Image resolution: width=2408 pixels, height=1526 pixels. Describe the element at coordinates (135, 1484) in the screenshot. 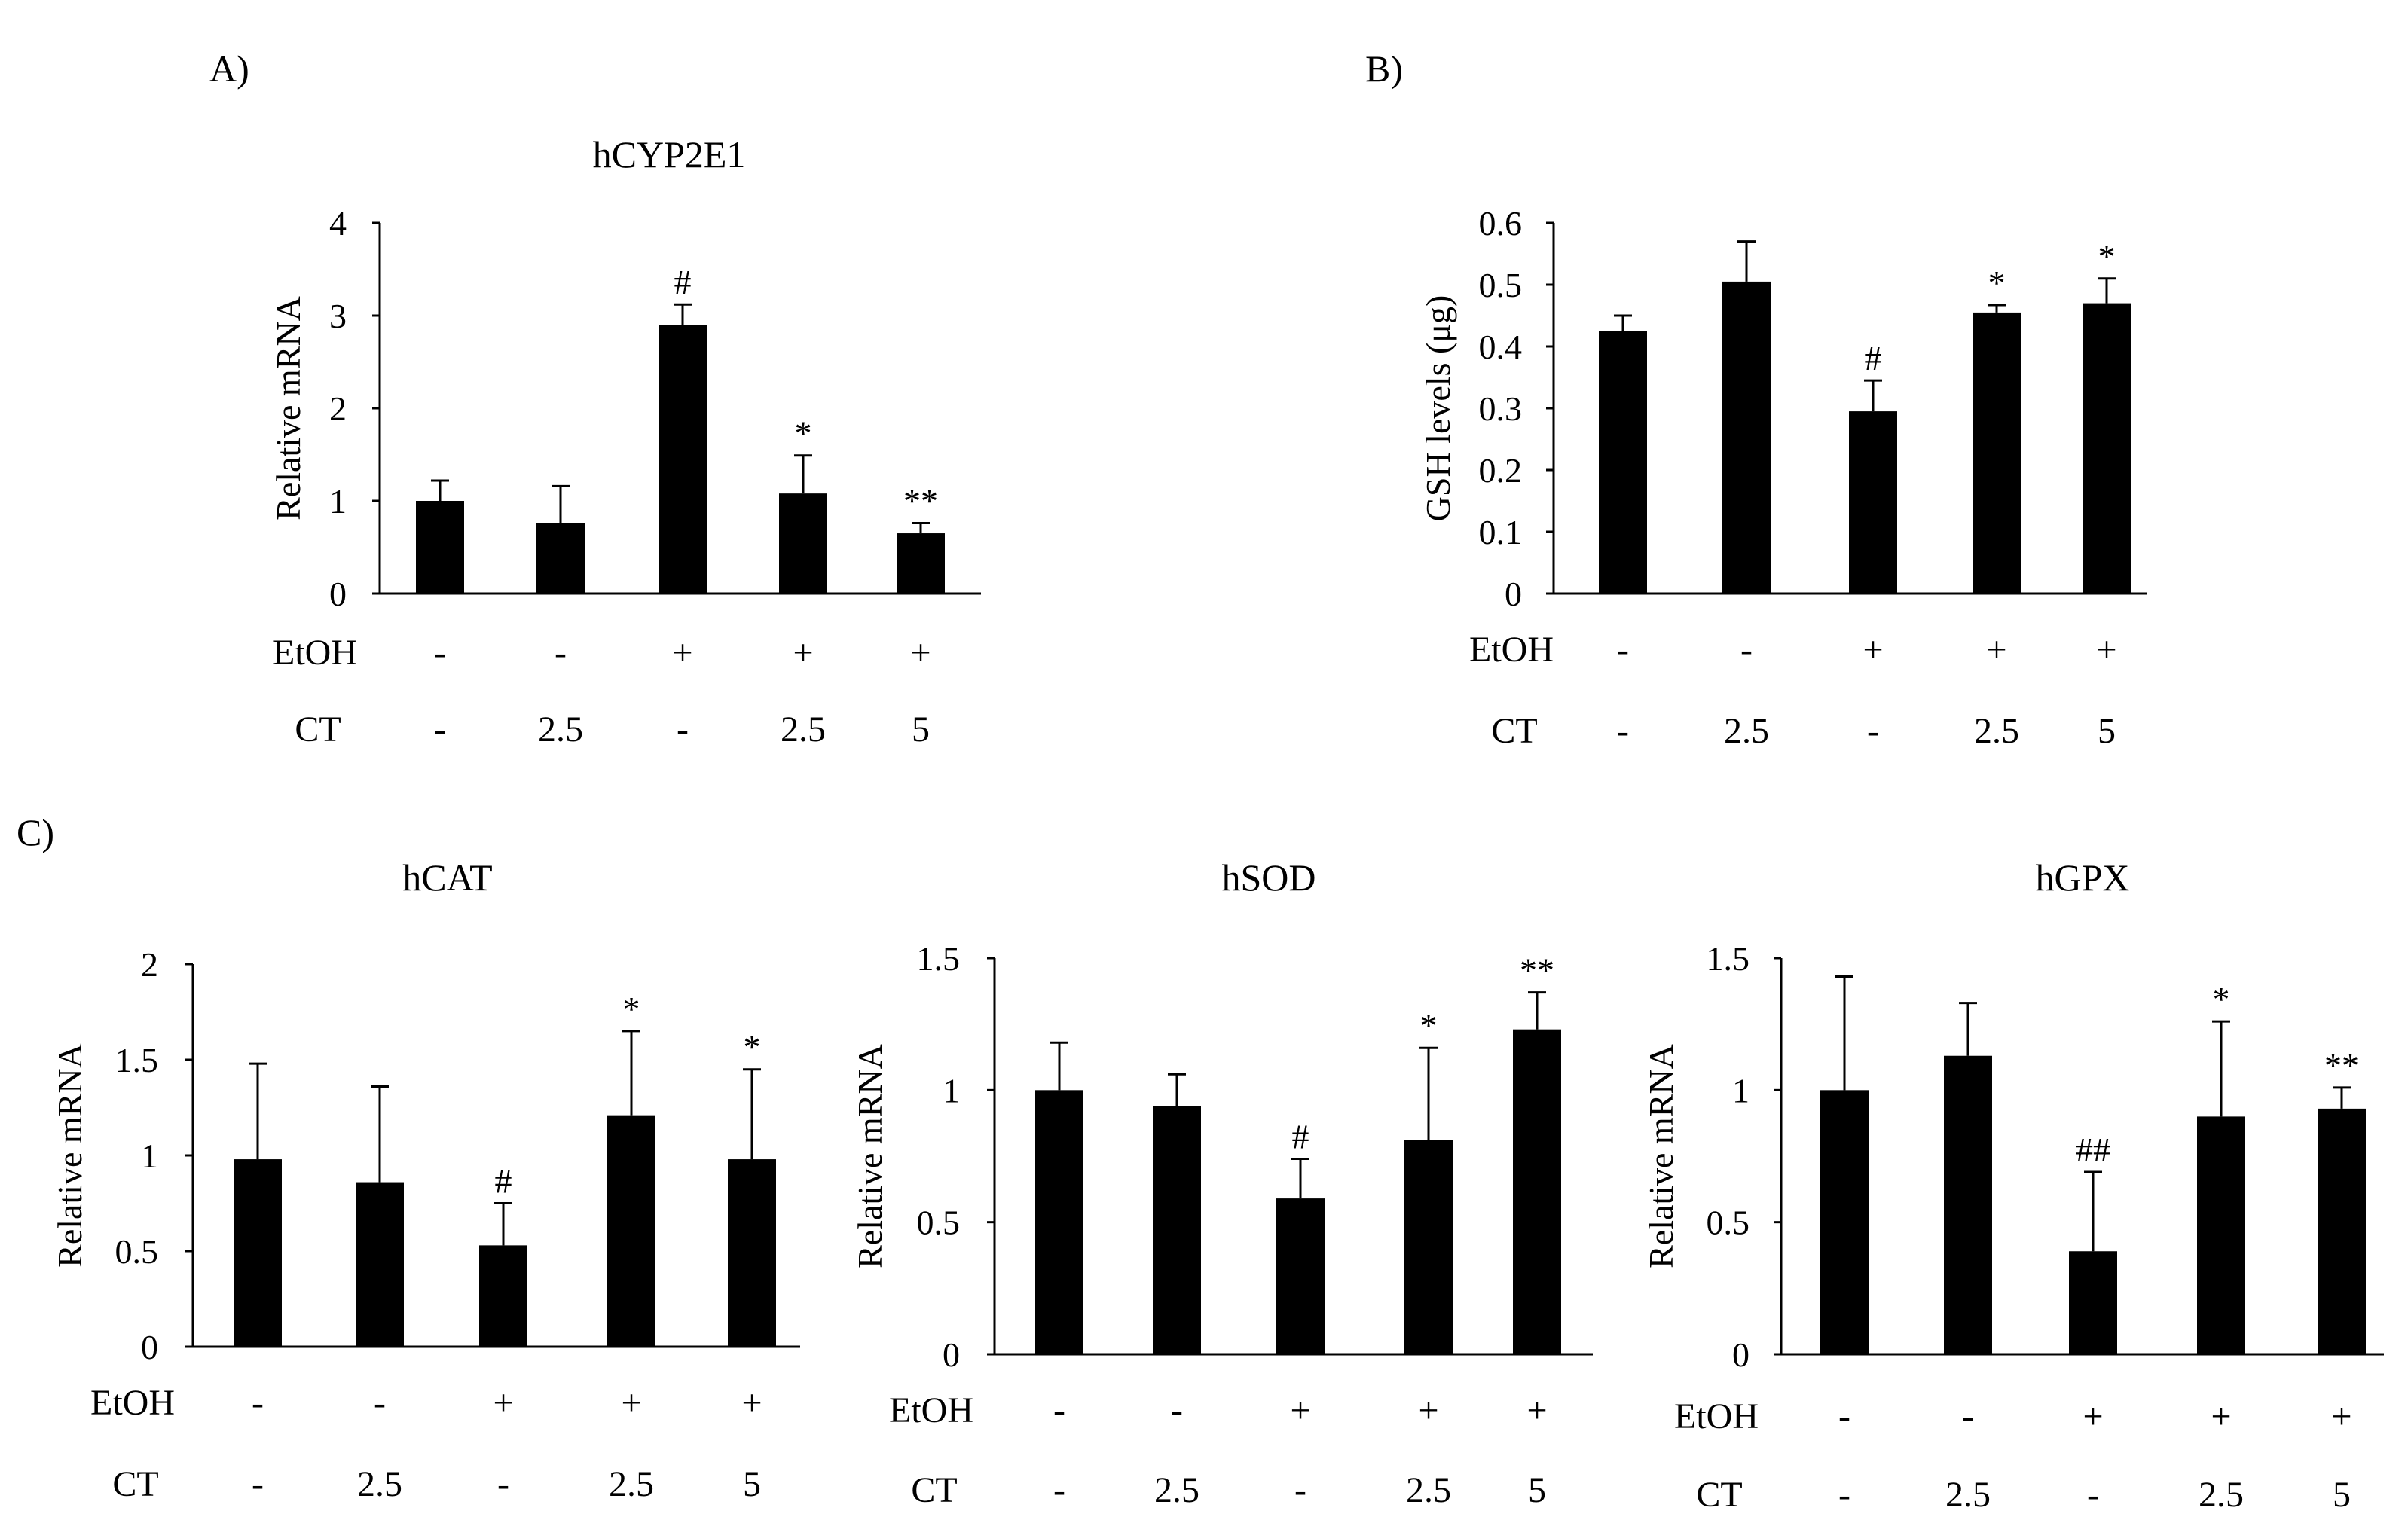

I see `row-label-ct-cat: CT` at that location.